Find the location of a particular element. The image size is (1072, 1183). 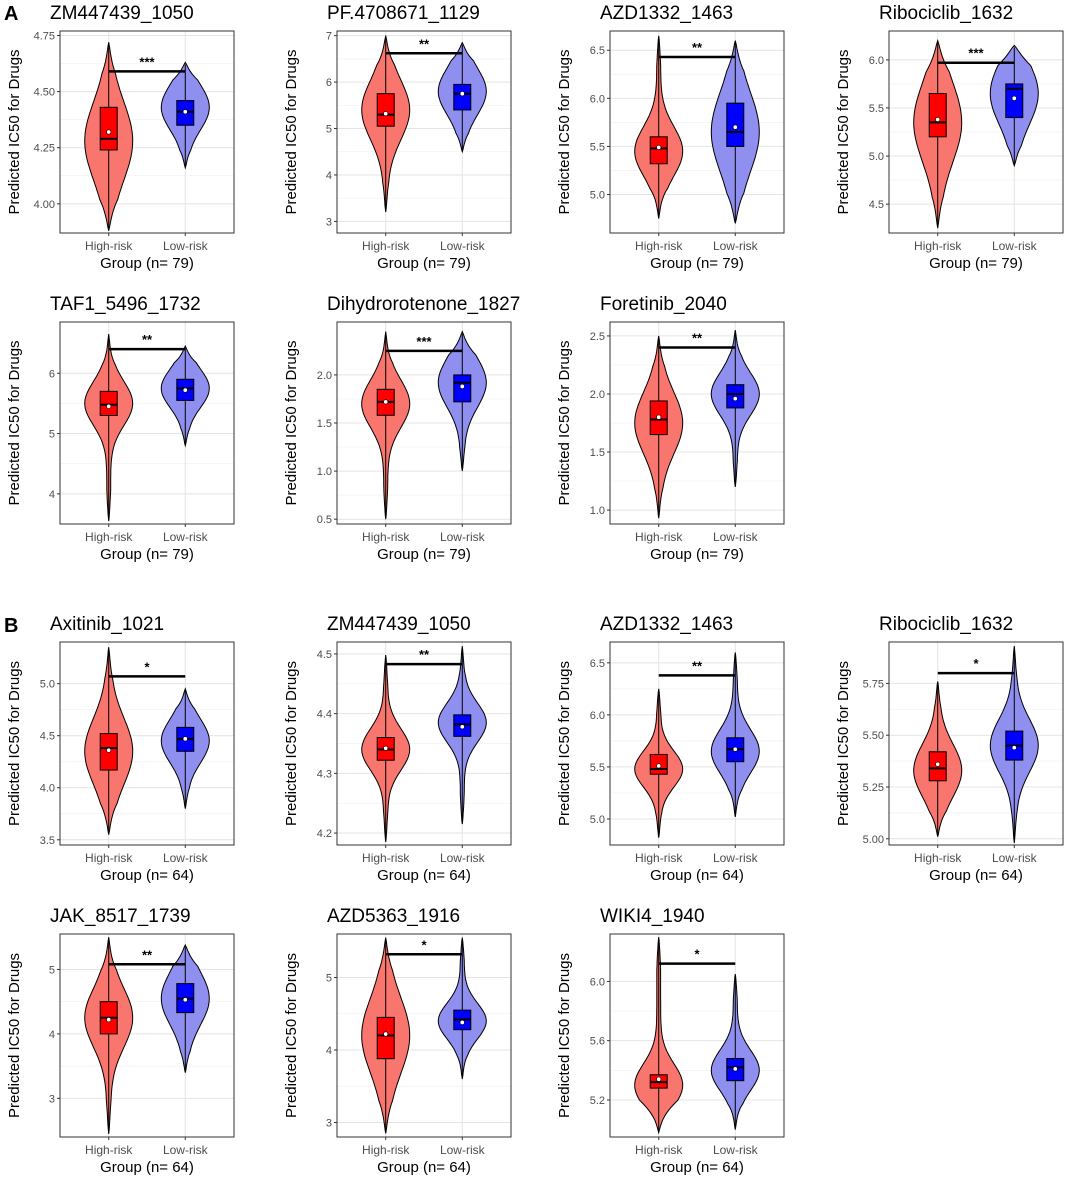

y-tick-label: 7 is located at coordinates (329, 37).